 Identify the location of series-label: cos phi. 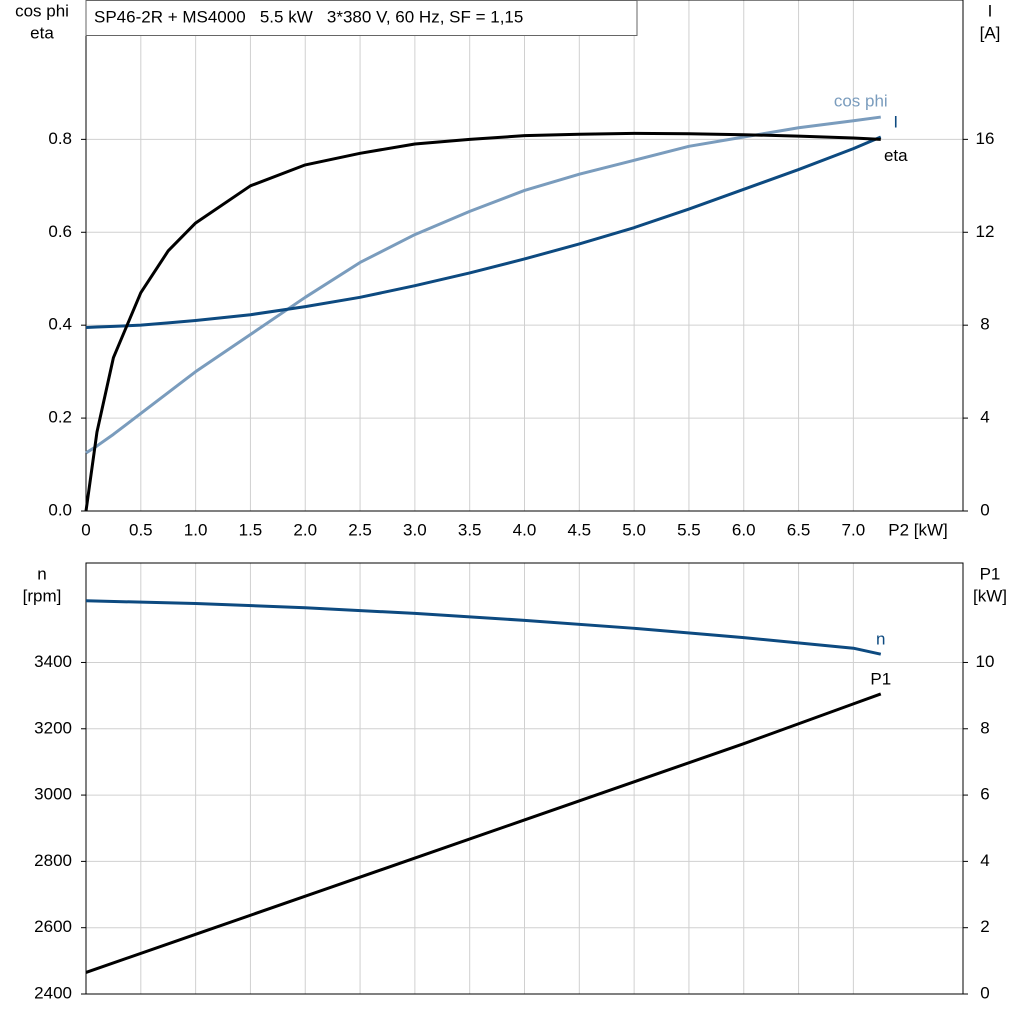
(861, 101).